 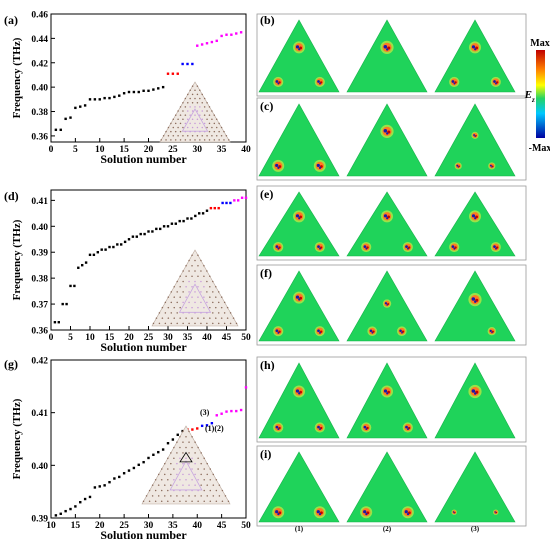 I want to click on panel-label: (i), so click(x=265, y=454).